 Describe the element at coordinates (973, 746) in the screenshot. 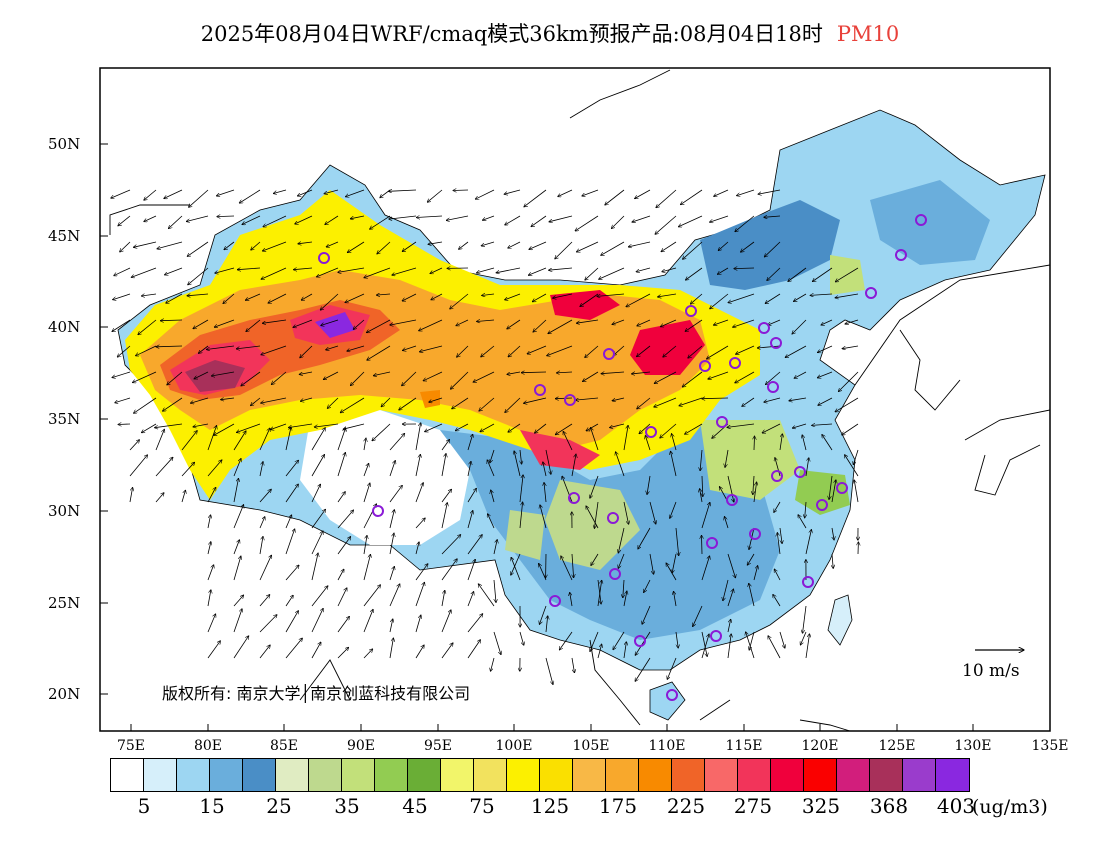

I see `lon-label-130e: 130E` at that location.